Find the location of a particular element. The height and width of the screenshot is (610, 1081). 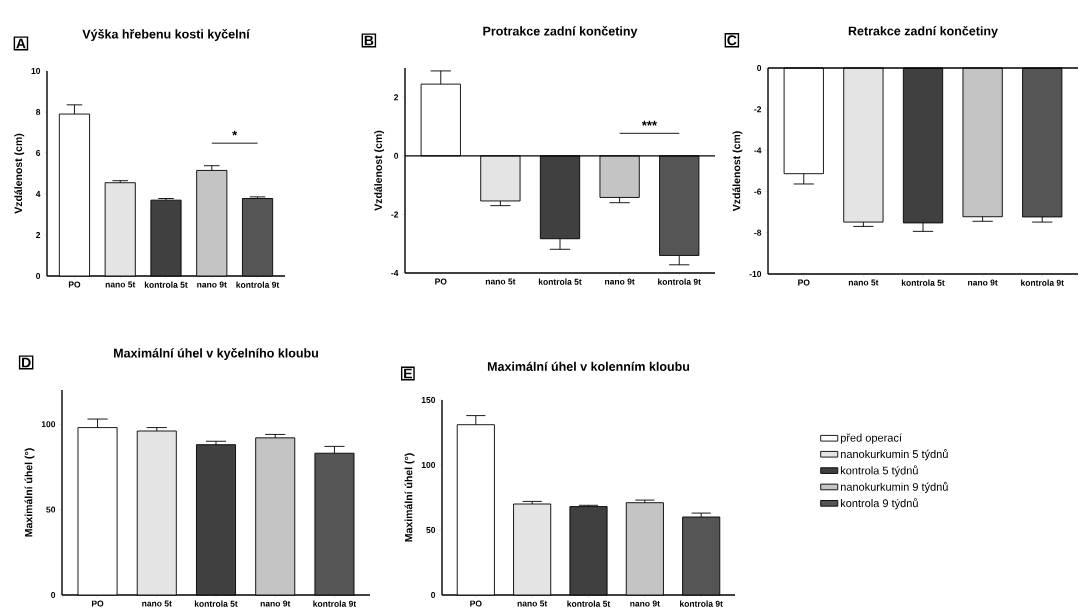

legend-label: kontrola 5 týdnů is located at coordinates (879, 471).